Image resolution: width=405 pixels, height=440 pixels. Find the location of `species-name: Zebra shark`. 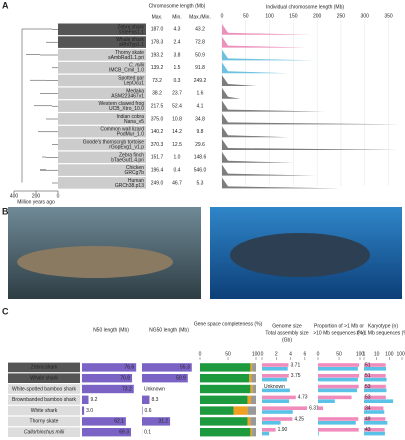

species-name: Zebra shark is located at coordinates (44, 368).